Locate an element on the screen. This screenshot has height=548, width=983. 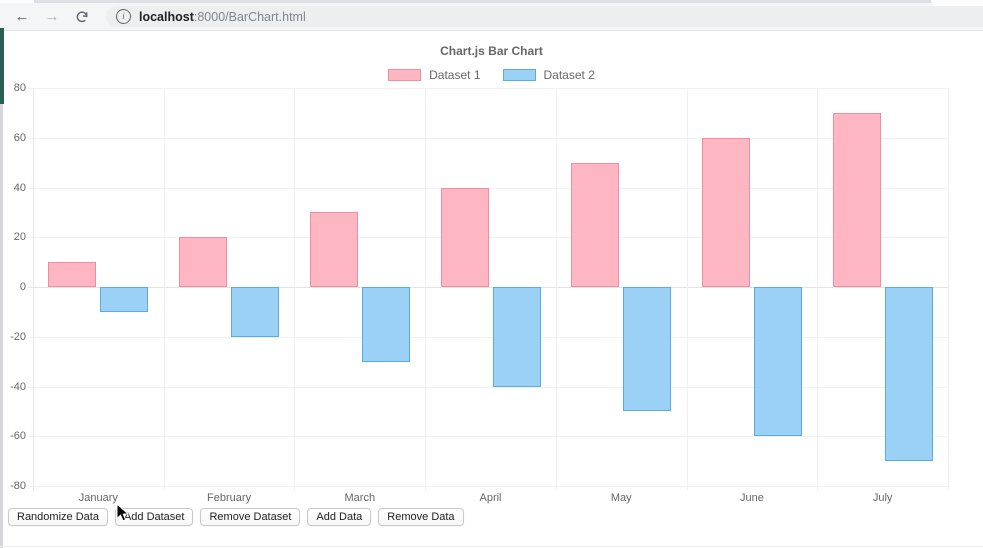
forward-icon: → is located at coordinates (52, 16).